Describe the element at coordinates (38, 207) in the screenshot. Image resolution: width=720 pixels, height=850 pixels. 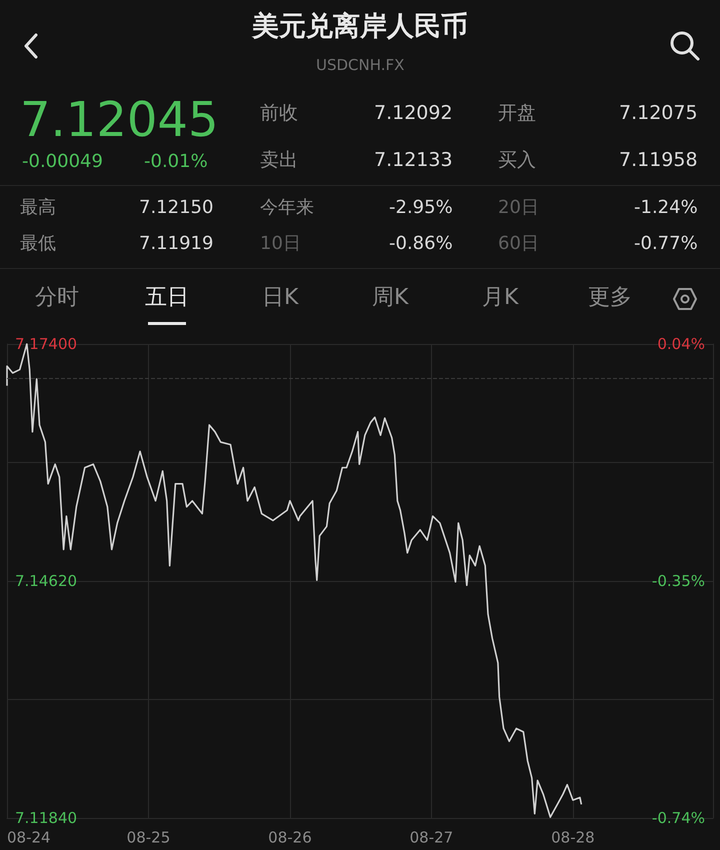
I see `text: 最高` at that location.